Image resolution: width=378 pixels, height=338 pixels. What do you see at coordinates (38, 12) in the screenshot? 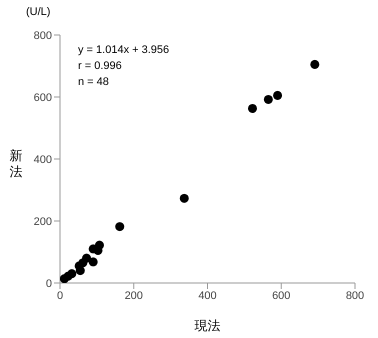
I see `text: (U/L)` at bounding box center [38, 12].